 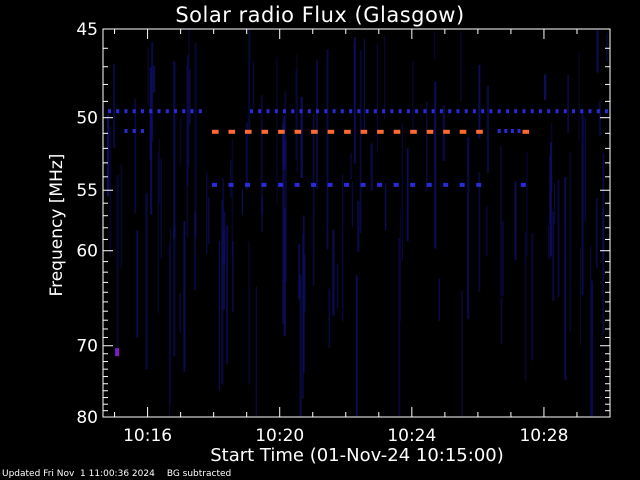 What do you see at coordinates (147, 436) in the screenshot?
I see `x-tick-label: 10:16` at bounding box center [147, 436].